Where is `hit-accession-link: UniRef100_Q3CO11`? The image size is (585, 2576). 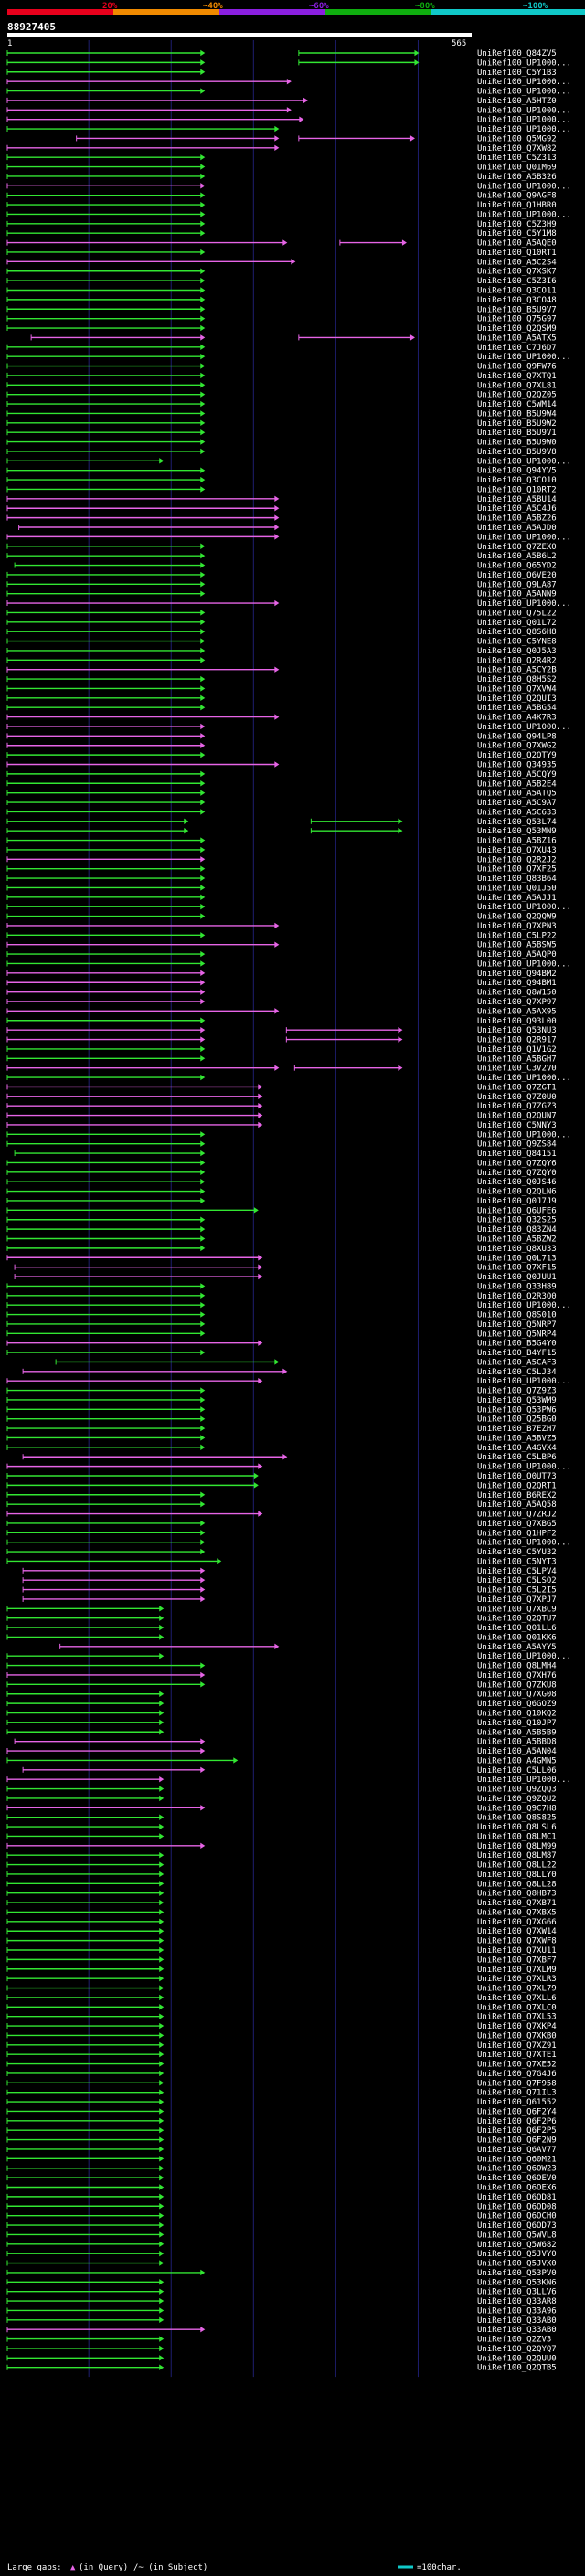
hit-accession-link: UniRef100_Q3CO11 is located at coordinates (517, 291).